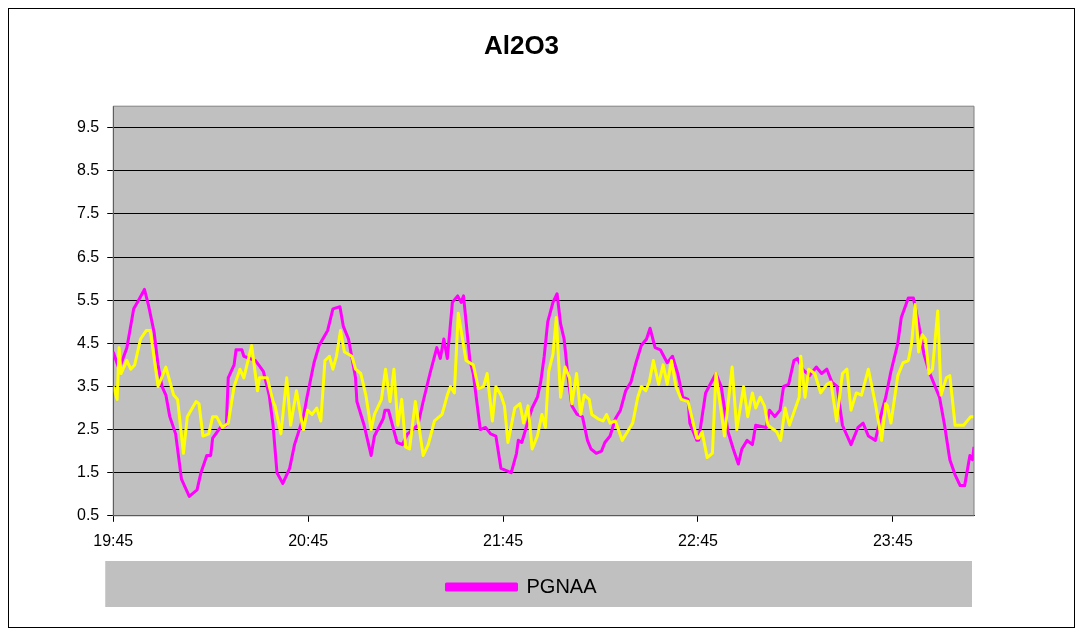 The image size is (1085, 638). Describe the element at coordinates (88, 299) in the screenshot. I see `y-tick-label: 5.5` at that location.